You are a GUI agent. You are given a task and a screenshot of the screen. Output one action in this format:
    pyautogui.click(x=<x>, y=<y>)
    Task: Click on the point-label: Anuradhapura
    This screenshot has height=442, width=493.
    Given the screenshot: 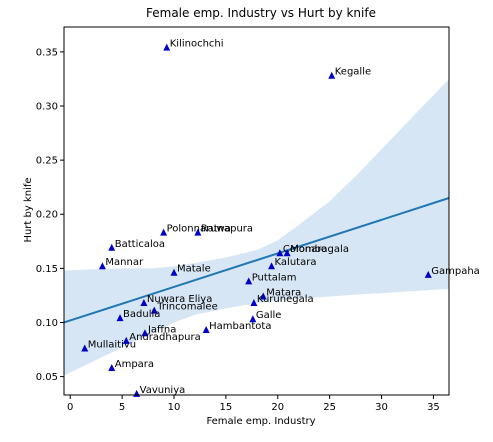 What is the action you would take?
    pyautogui.click(x=165, y=337)
    